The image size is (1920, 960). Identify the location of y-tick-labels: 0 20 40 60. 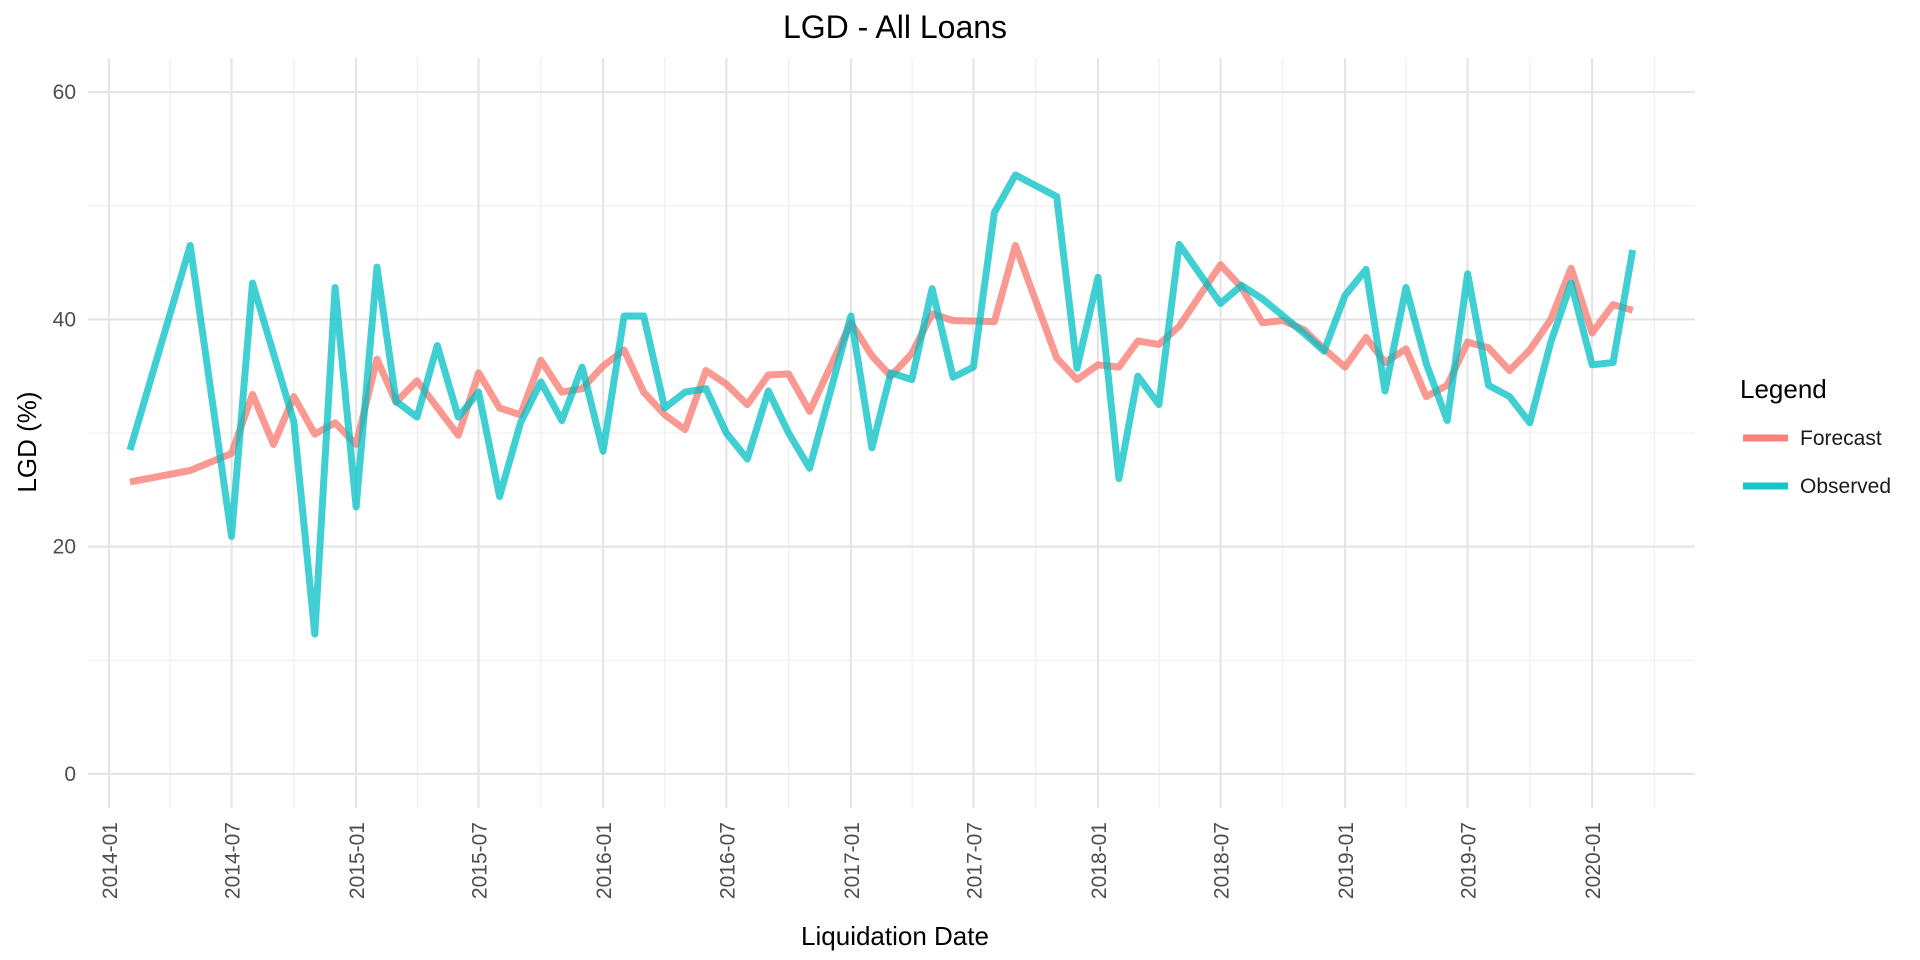
(64, 433).